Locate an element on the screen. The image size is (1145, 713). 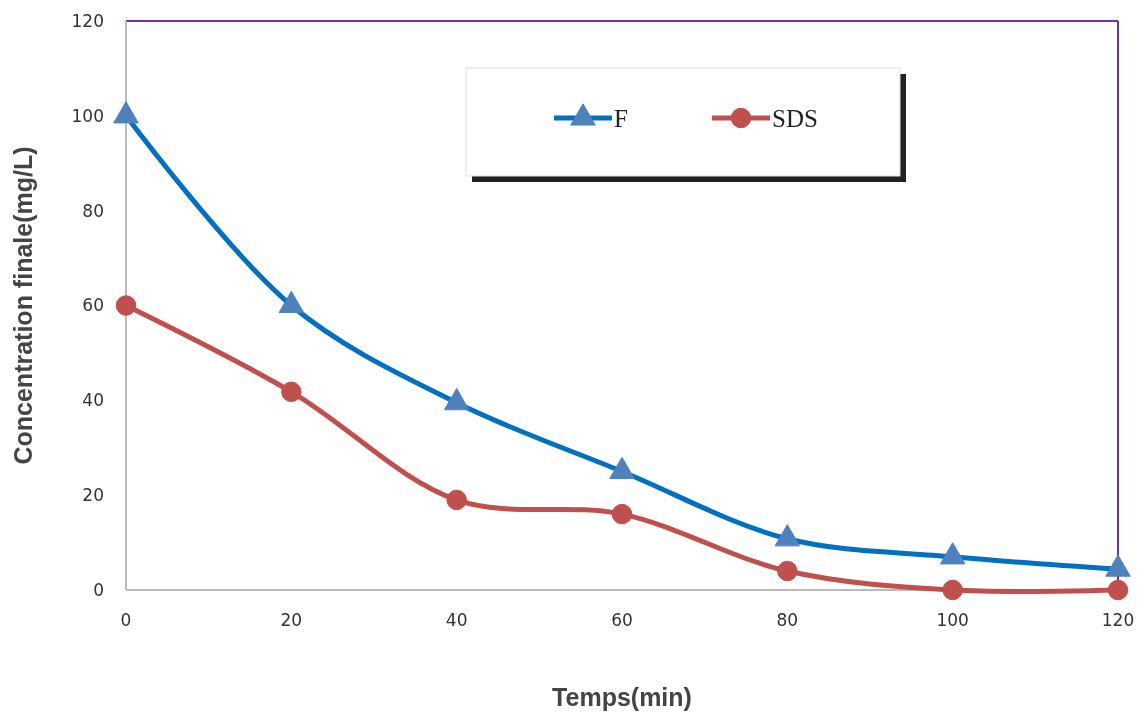
x-tick-label: 20 is located at coordinates (291, 620).